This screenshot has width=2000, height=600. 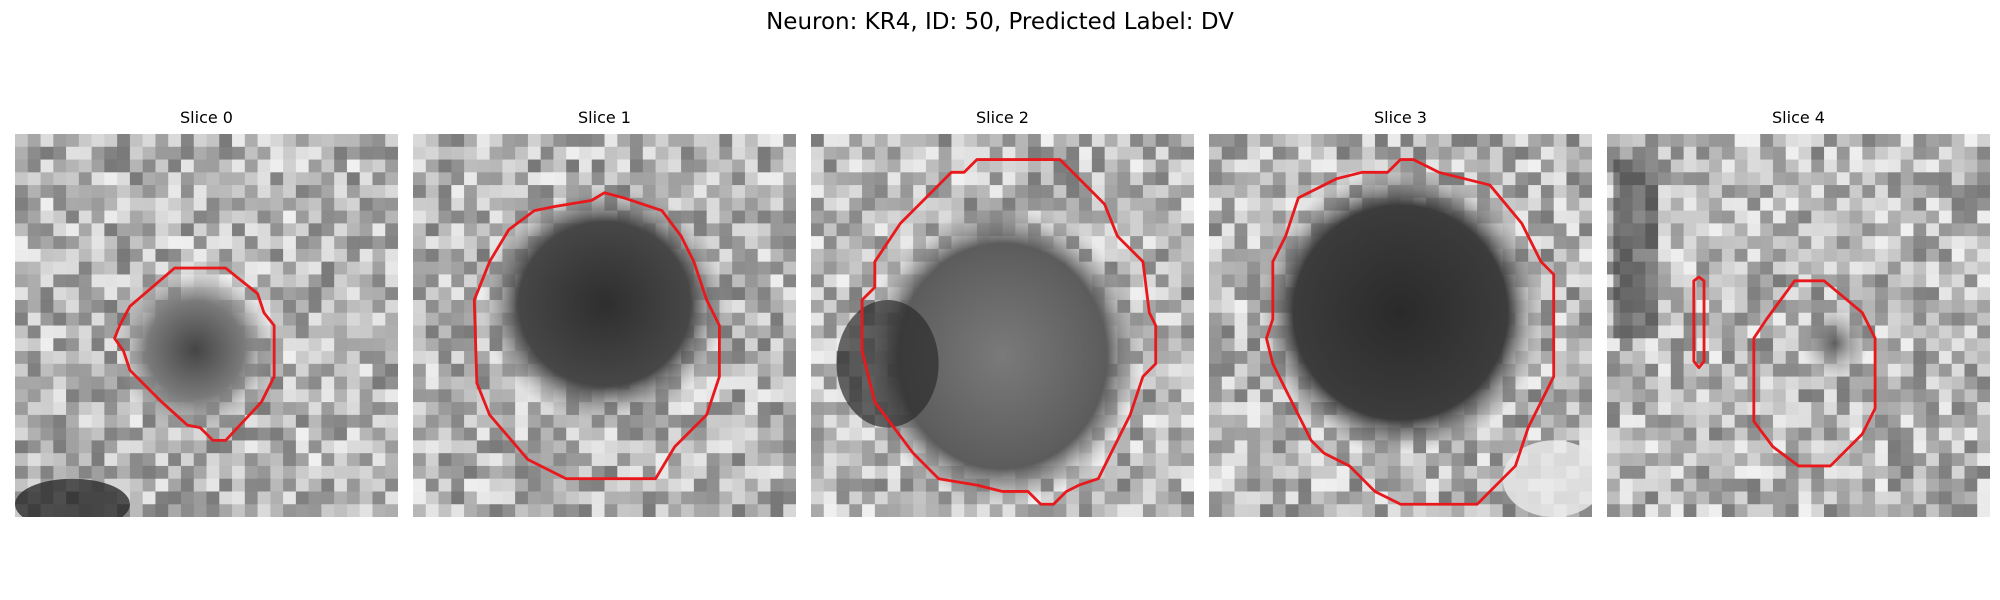 What do you see at coordinates (206, 117) in the screenshot?
I see `slice-title-0: Slice 0` at bounding box center [206, 117].